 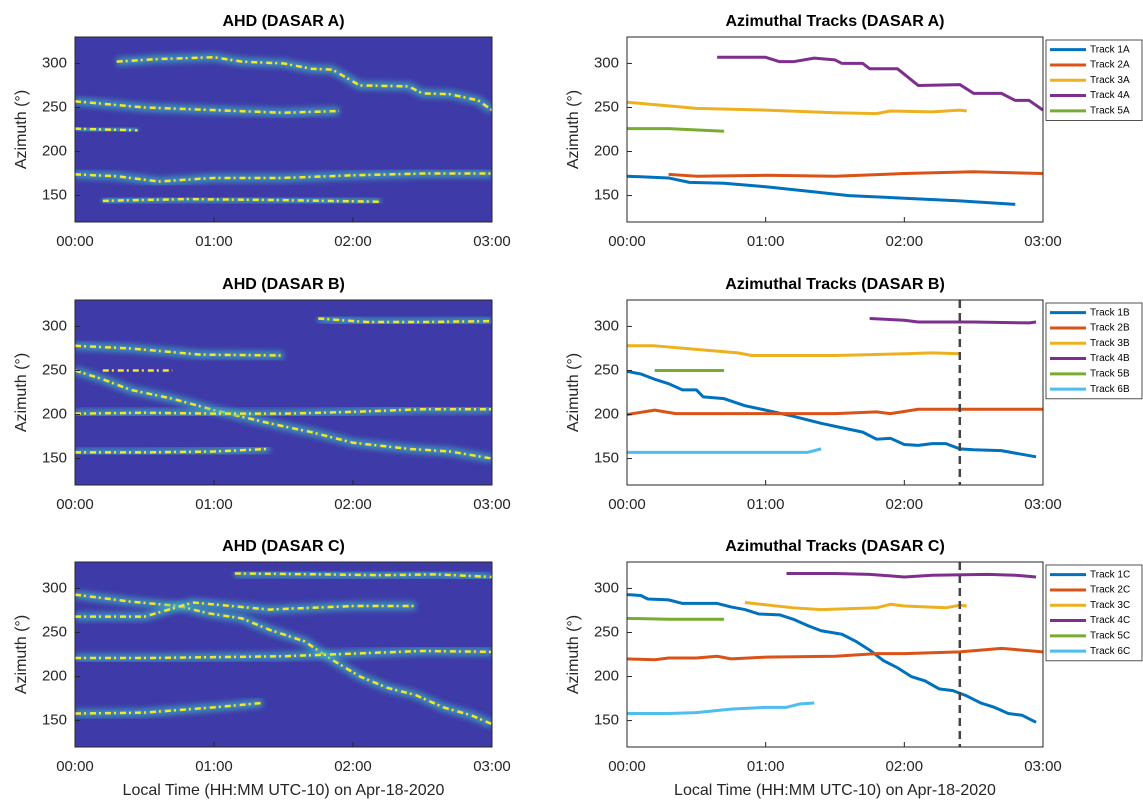 What do you see at coordinates (1110, 605) in the screenshot?
I see `legend-label: Track 3C` at bounding box center [1110, 605].